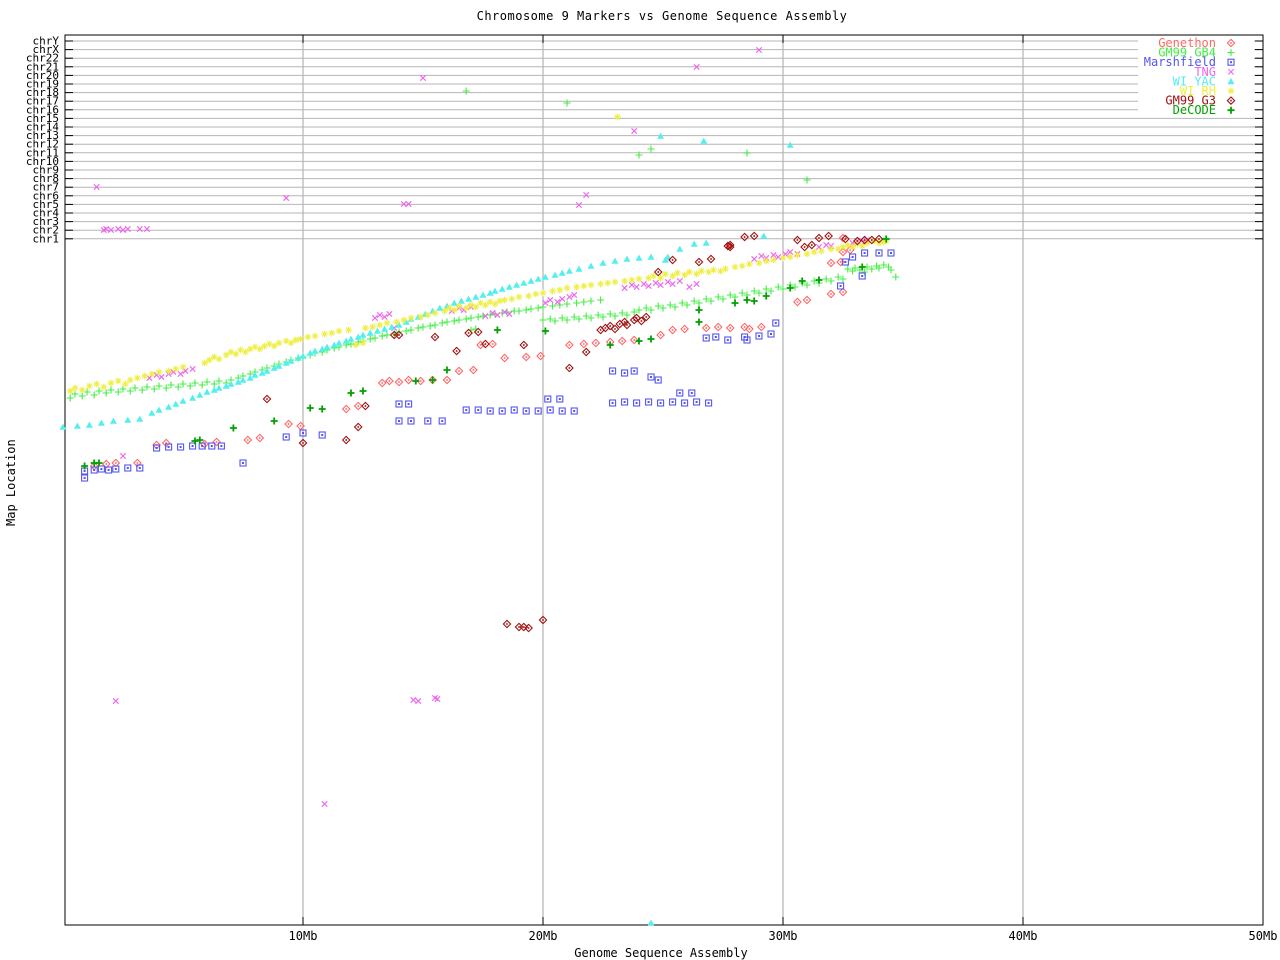  Describe the element at coordinates (46, 195) in the screenshot. I see `chrom-label: chr6` at that location.